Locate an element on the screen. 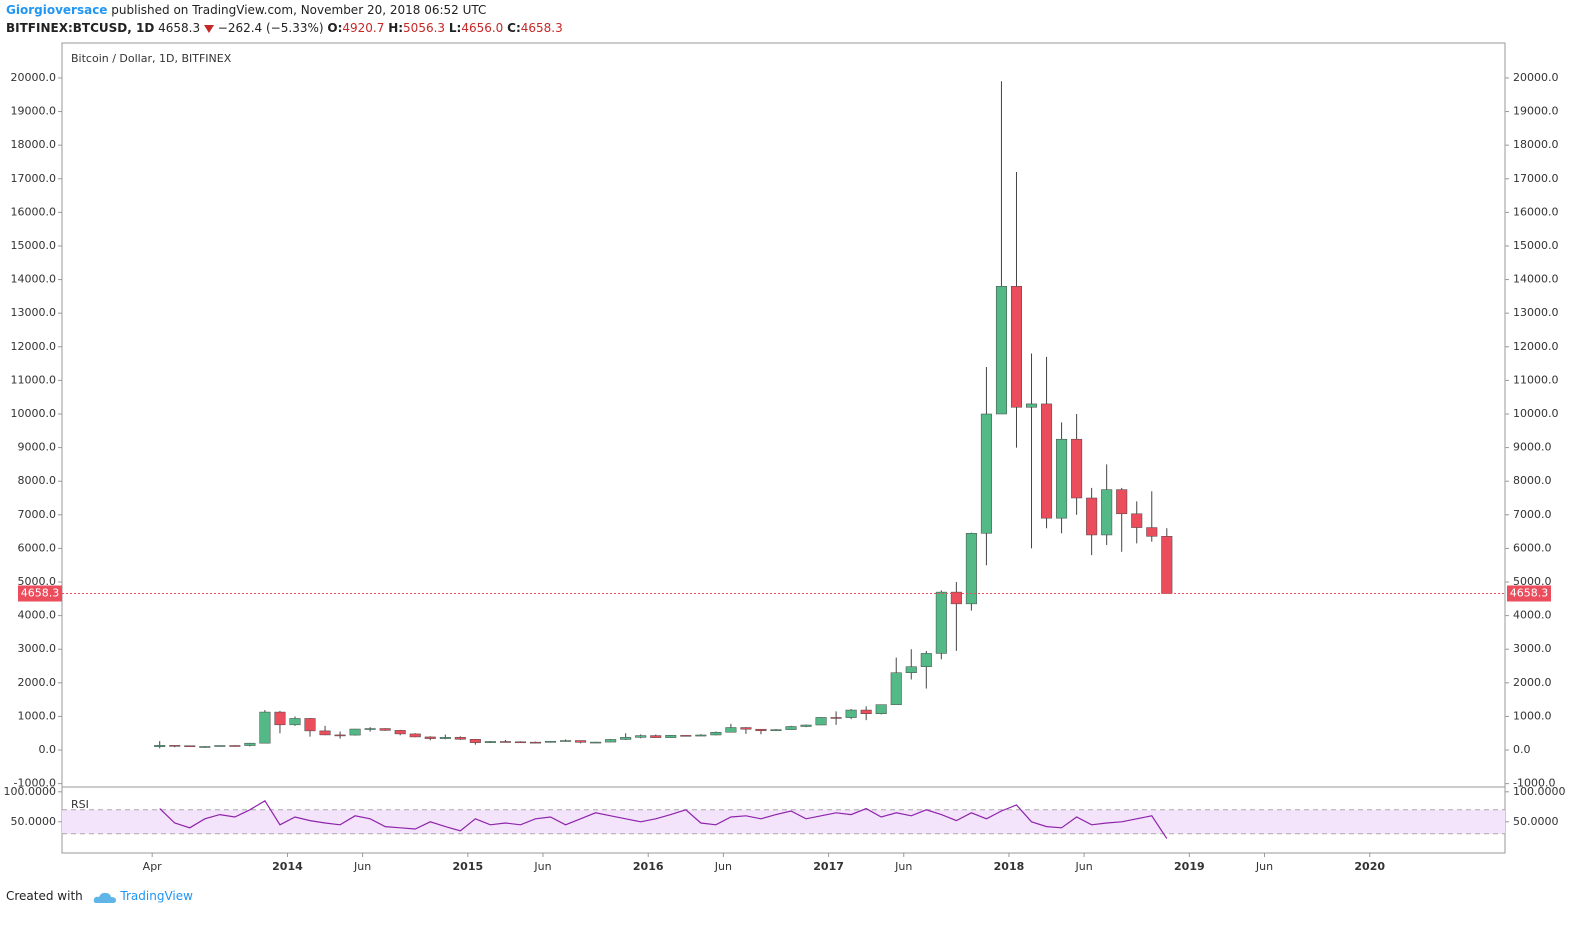 Image resolution: width=1590 pixels, height=927 pixels. footer: Created with TradingView is located at coordinates (99, 896).